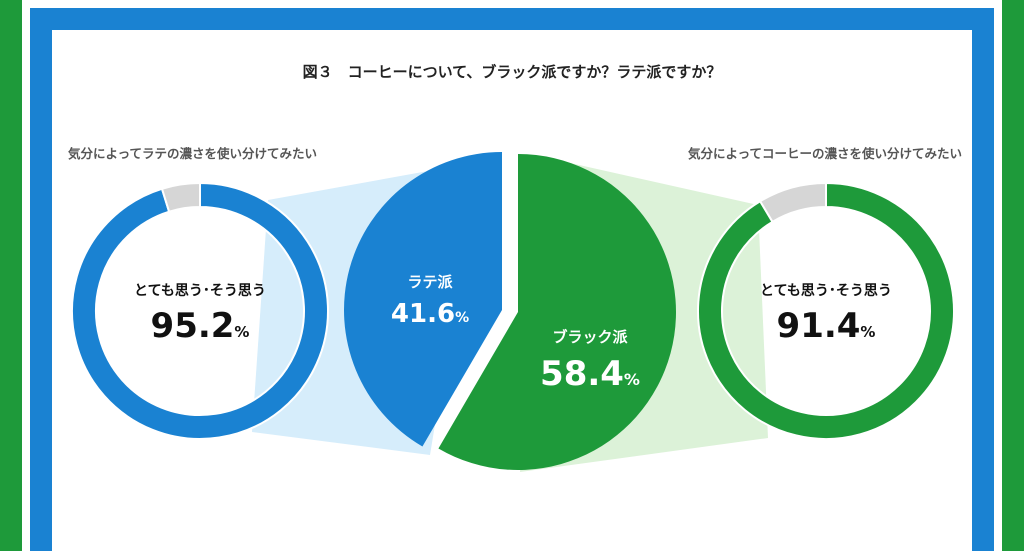 The width and height of the screenshot is (1024, 551). I want to click on right-donut-value-group: 91.4%, so click(826, 326).